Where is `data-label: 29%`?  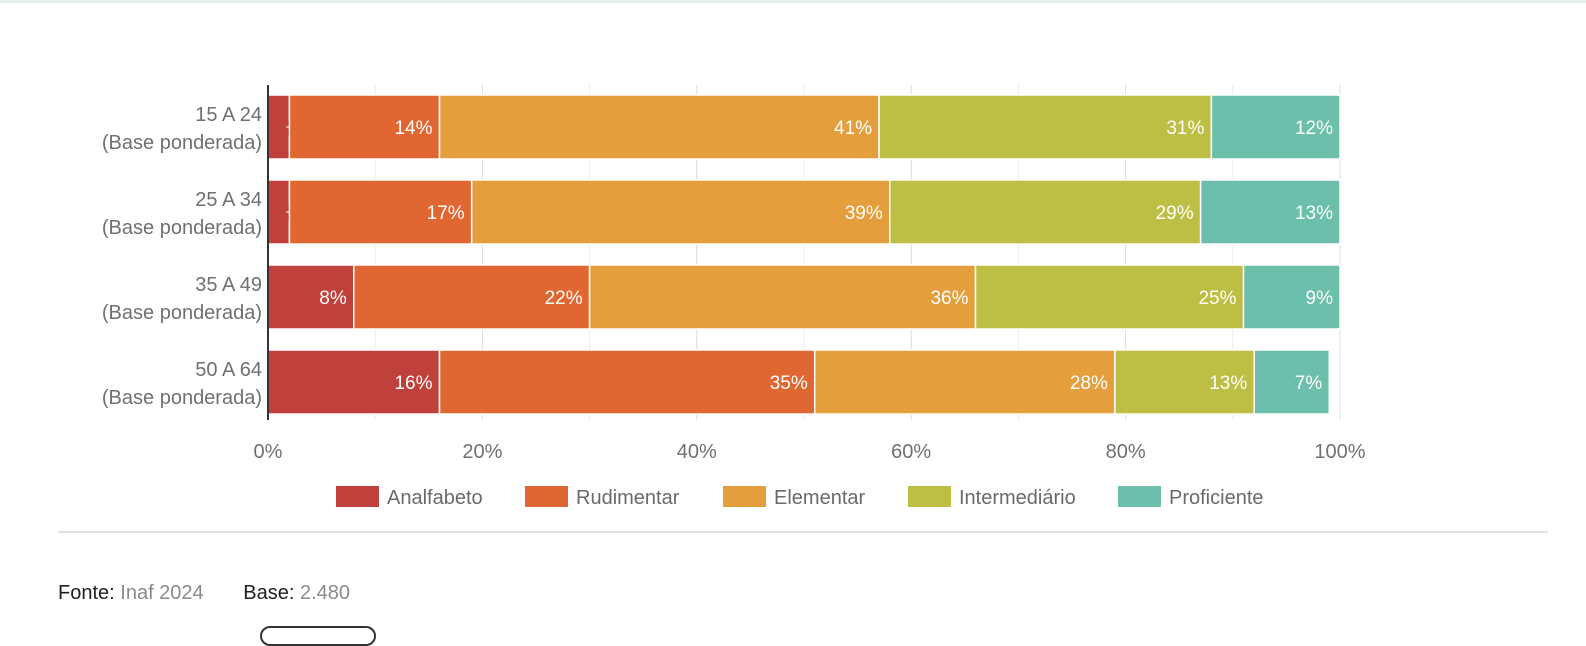
data-label: 29% is located at coordinates (1175, 213).